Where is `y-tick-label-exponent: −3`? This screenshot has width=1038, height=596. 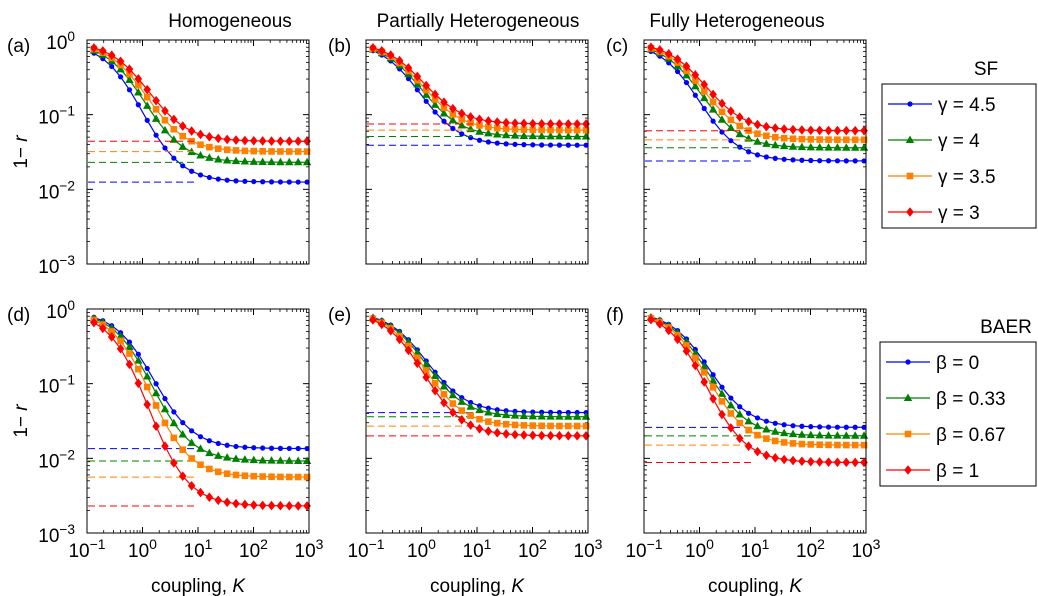
y-tick-label-exponent: −3 is located at coordinates (67, 260).